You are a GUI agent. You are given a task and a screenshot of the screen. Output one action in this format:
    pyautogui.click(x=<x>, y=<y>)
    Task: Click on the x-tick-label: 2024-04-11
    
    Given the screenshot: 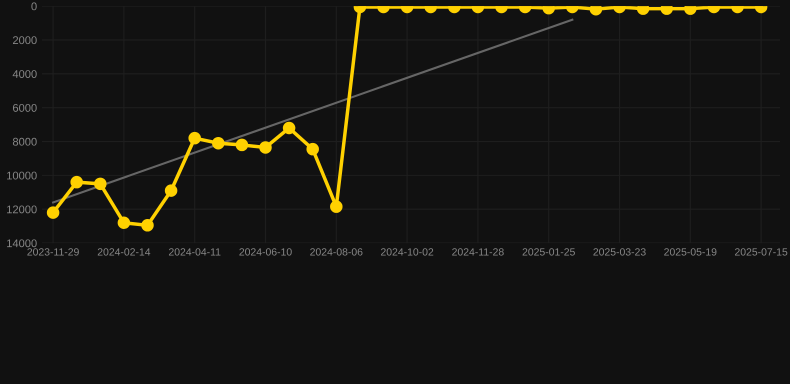 What is the action you would take?
    pyautogui.click(x=194, y=252)
    